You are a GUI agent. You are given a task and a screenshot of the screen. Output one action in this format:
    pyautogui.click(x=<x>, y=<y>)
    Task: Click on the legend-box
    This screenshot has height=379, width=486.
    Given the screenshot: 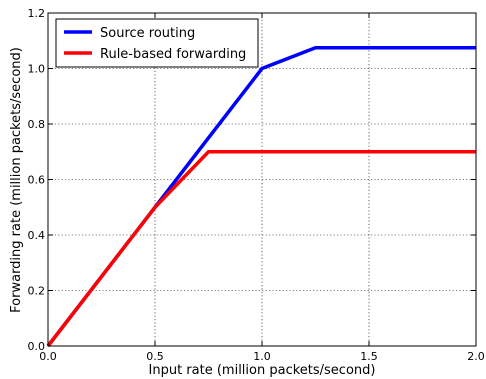 What is the action you would take?
    pyautogui.click(x=157, y=43)
    